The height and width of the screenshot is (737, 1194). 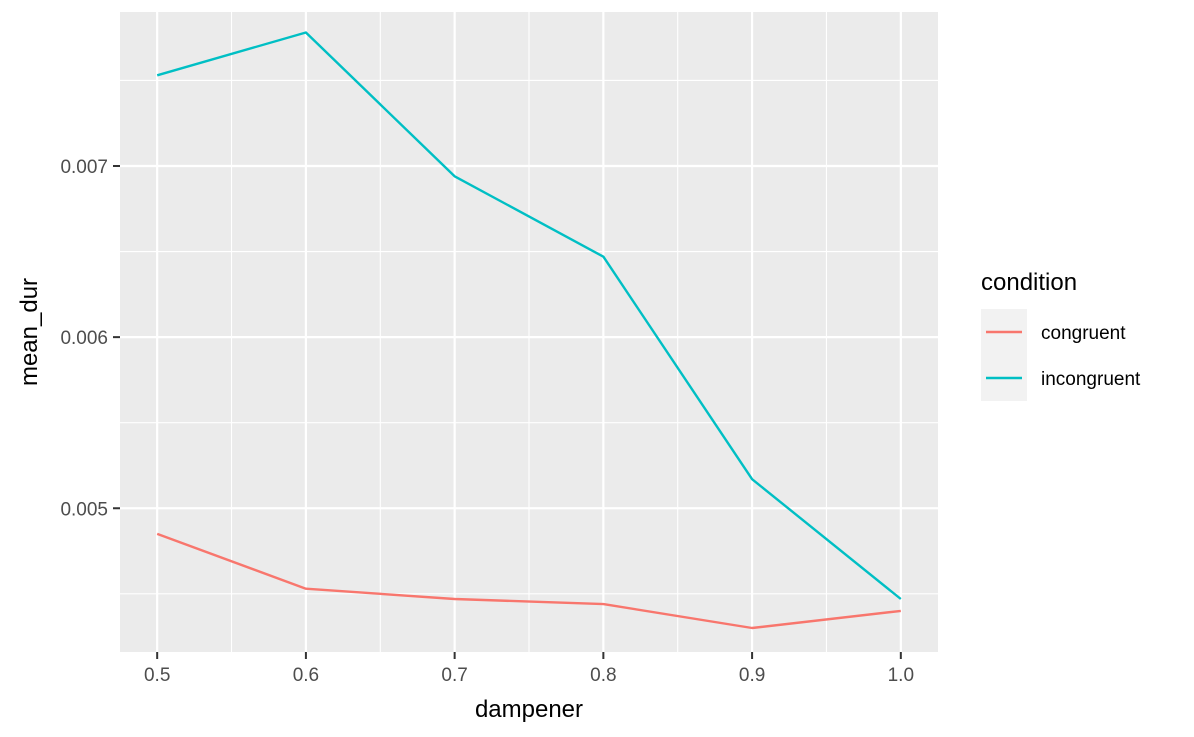 What do you see at coordinates (901, 675) in the screenshot?
I see `x-tick-label: 1.0` at bounding box center [901, 675].